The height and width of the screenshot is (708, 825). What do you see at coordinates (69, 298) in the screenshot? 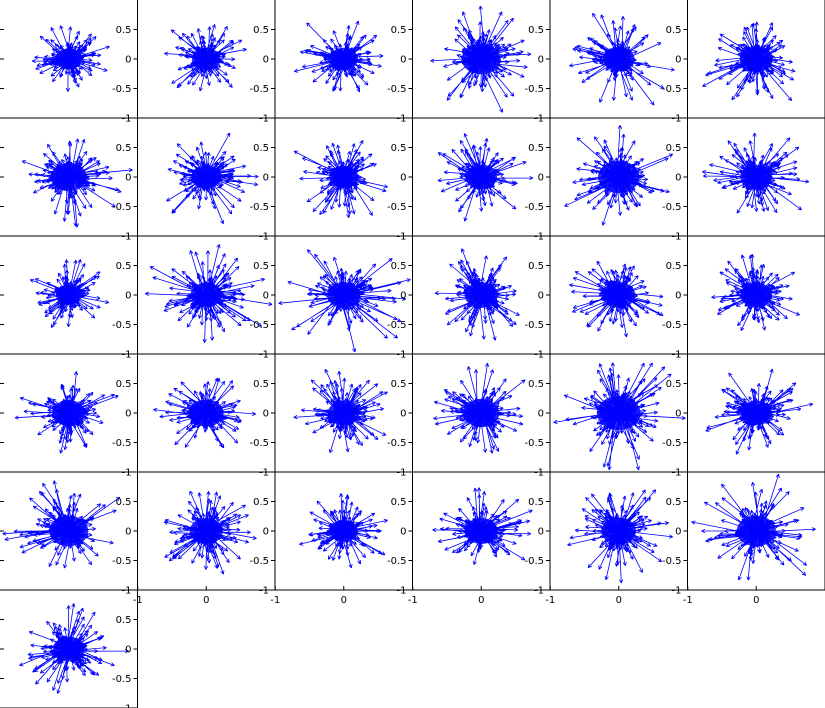
I see `panel-2-0: 0.5 0 -0.5 -1` at bounding box center [69, 298].